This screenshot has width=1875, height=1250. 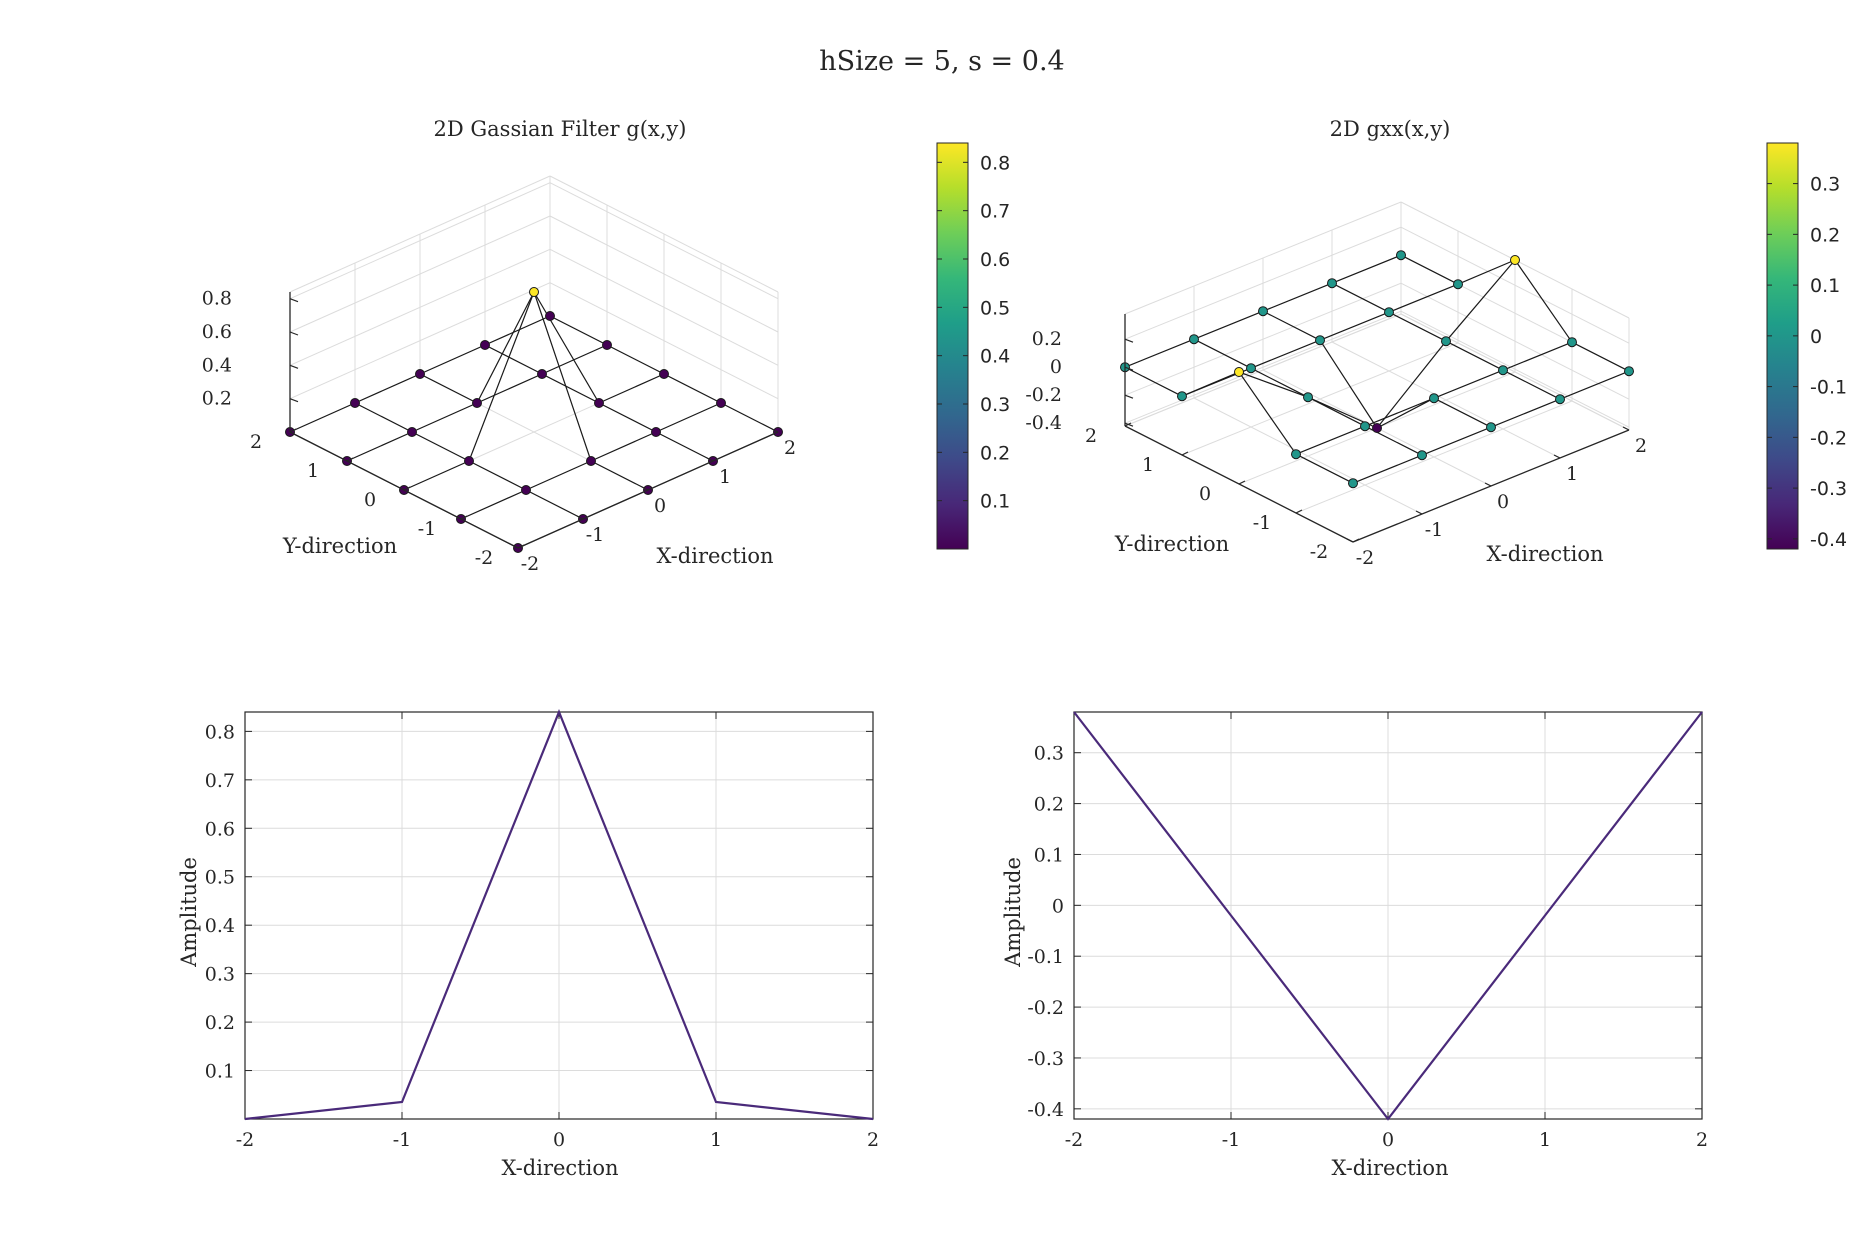 I want to click on gxx-colorbar: -0.4 -0.3 -0.2 -0.1 0 0.1 0.2 0.3, so click(x=1806, y=346).